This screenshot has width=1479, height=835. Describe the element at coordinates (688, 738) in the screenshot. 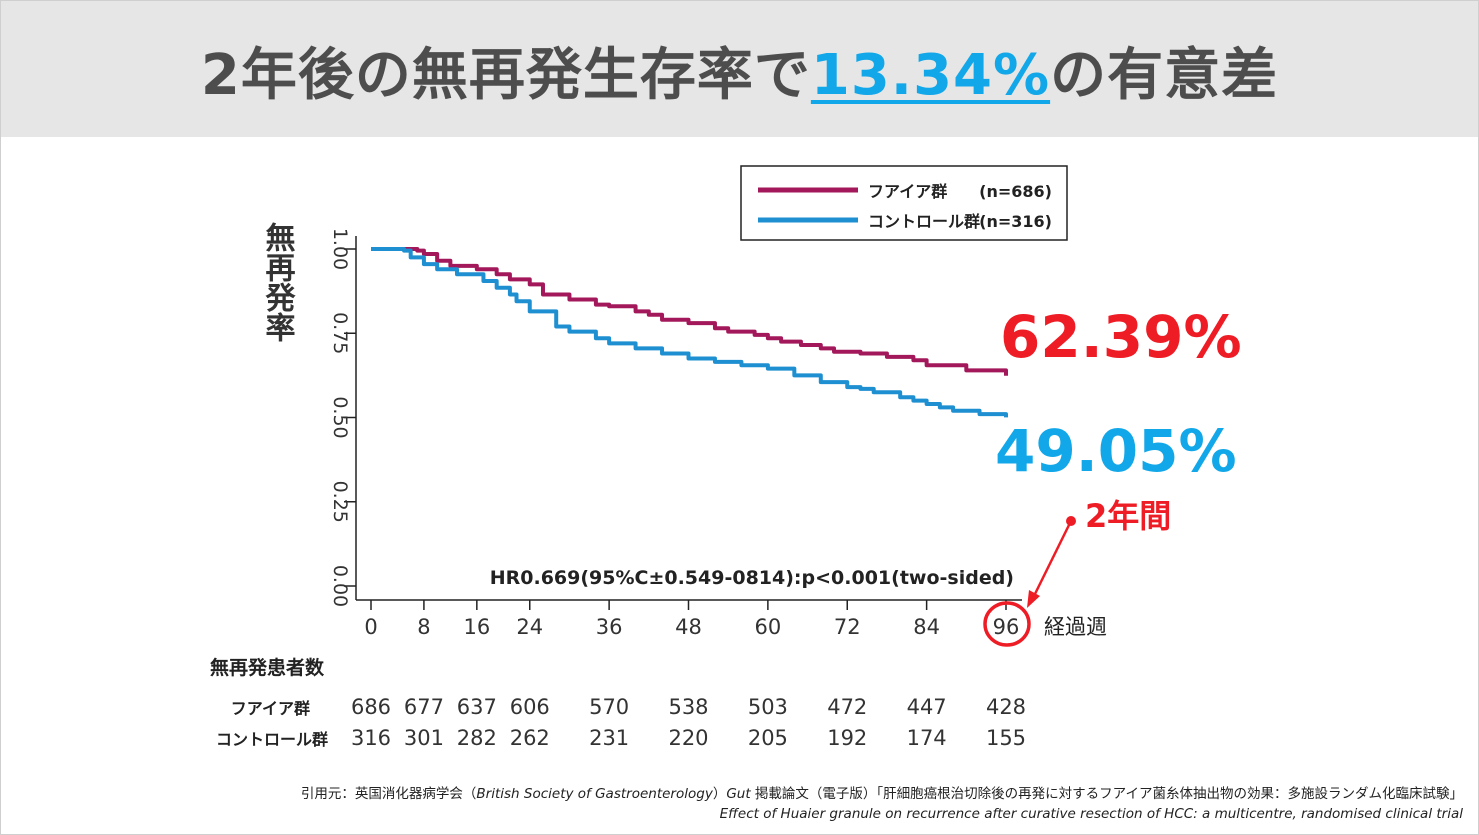

I see `risk-table-cell: 220` at that location.